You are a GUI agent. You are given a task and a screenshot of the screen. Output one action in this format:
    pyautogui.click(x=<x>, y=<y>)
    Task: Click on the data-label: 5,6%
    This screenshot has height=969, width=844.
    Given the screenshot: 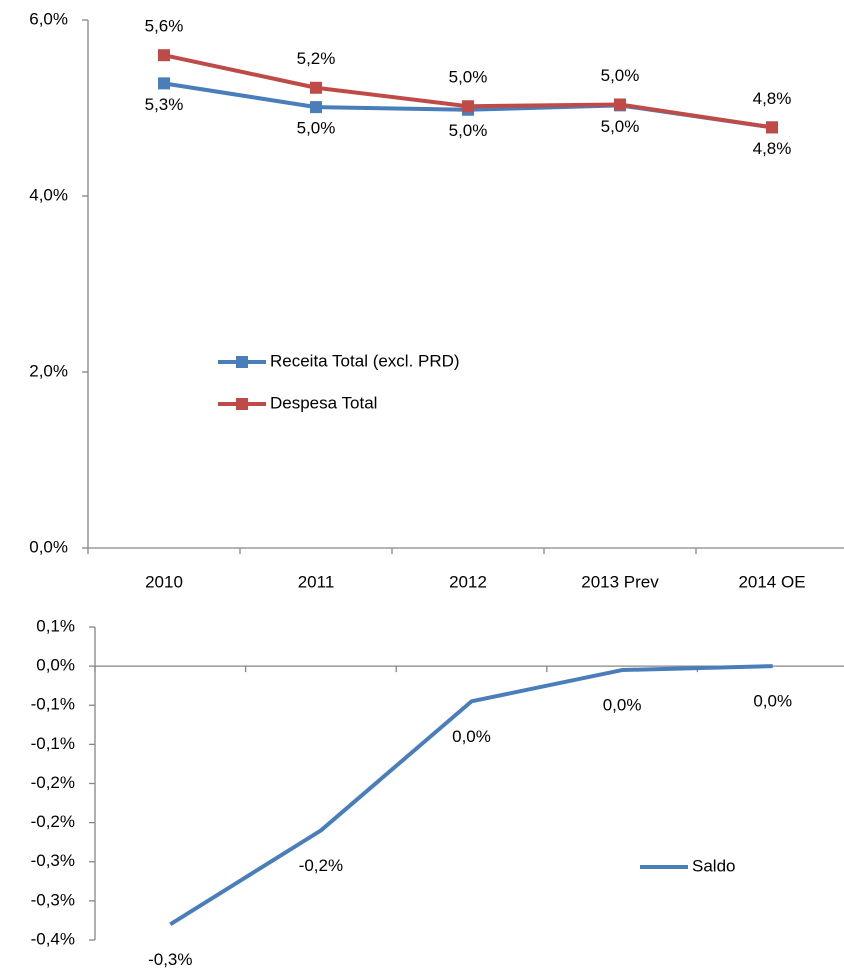 What is the action you would take?
    pyautogui.click(x=164, y=26)
    